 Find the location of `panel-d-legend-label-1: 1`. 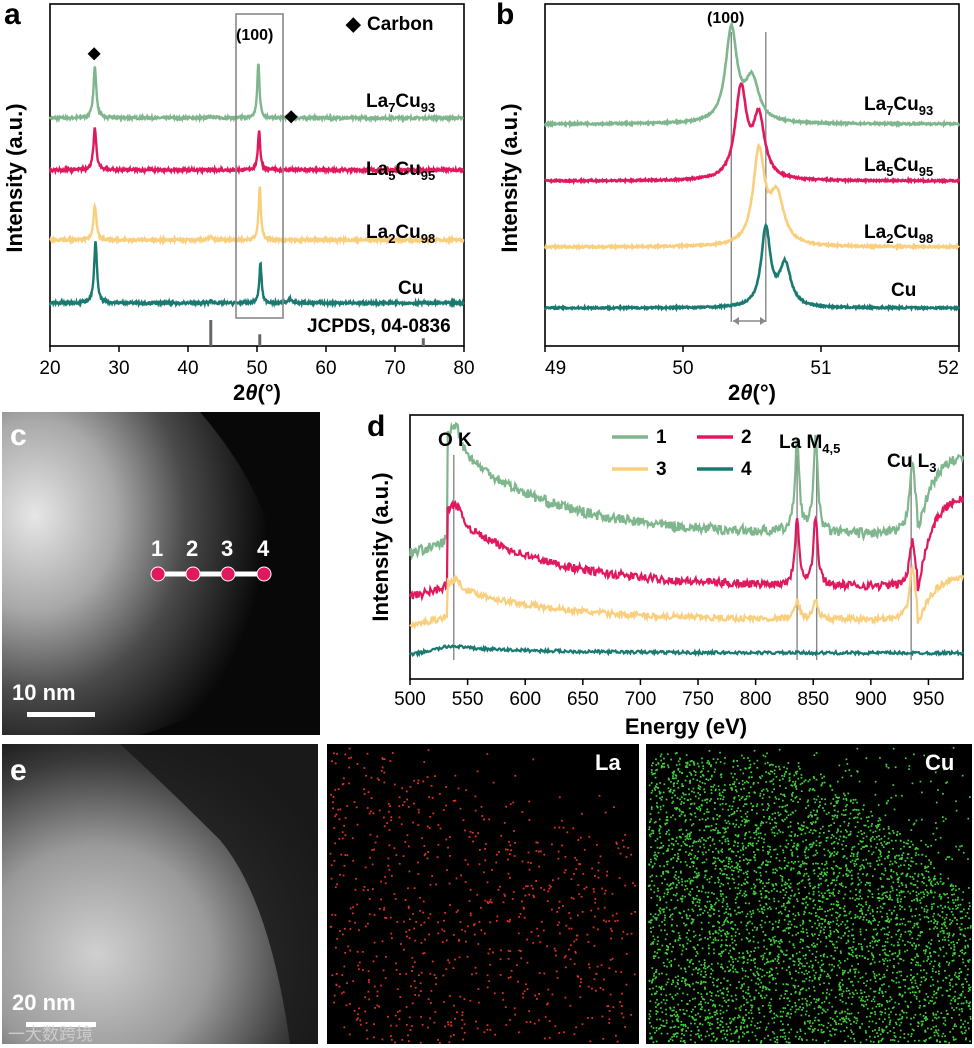

panel-d-legend-label-1: 1 is located at coordinates (661, 437).